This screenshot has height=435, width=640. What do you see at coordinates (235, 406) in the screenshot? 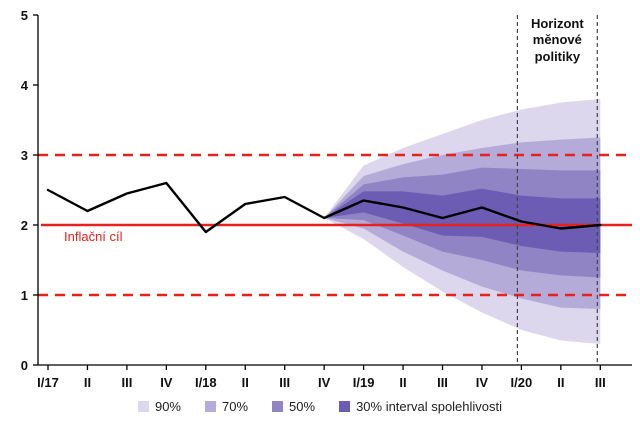
I see `legend-label: 70%` at bounding box center [235, 406].